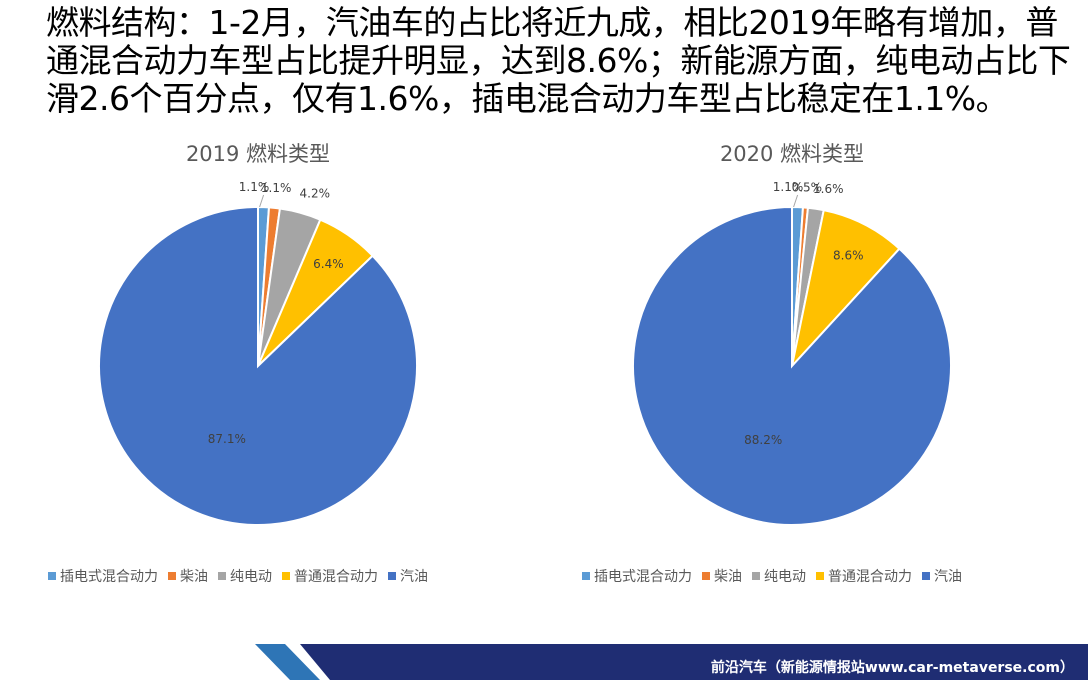 This screenshot has height=680, width=1088. Describe the element at coordinates (145, 662) in the screenshot. I see `footer-left-blank` at that location.